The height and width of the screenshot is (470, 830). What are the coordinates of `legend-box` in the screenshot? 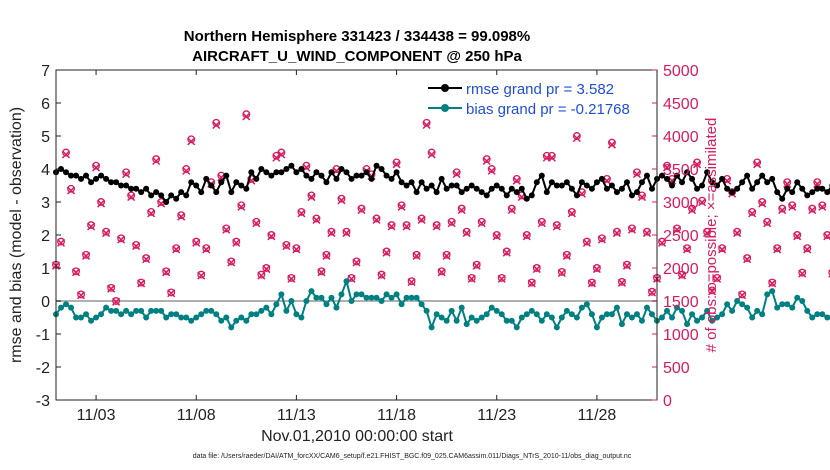 It's located at (538, 97).